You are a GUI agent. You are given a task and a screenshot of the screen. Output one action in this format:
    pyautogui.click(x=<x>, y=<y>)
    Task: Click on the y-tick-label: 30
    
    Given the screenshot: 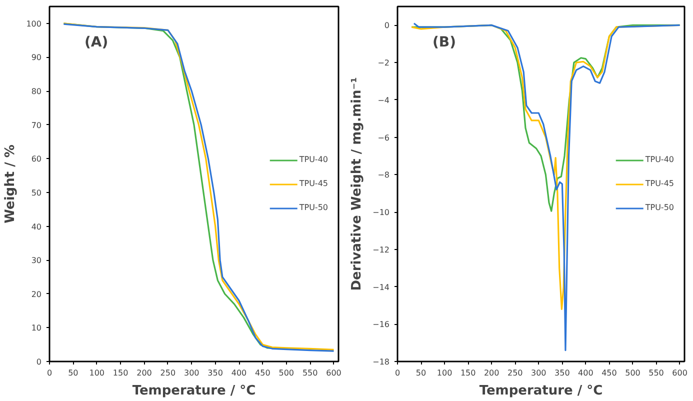 What is the action you would take?
    pyautogui.click(x=36, y=261)
    